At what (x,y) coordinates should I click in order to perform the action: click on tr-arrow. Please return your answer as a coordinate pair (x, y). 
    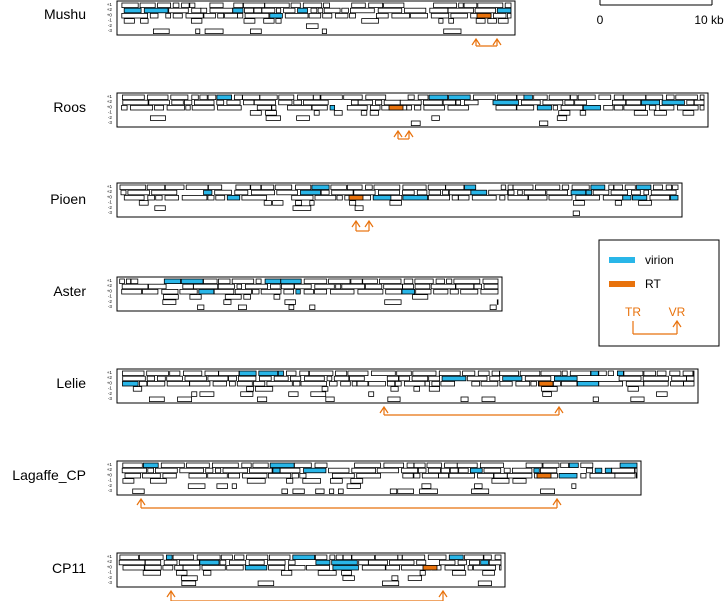
    Looking at the image, I should click on (398, 133).